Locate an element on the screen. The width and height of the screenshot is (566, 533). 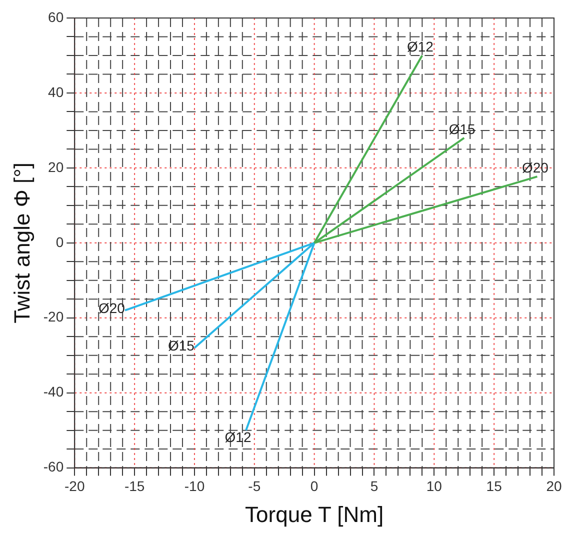
x-tick-label: 20 is located at coordinates (554, 486).